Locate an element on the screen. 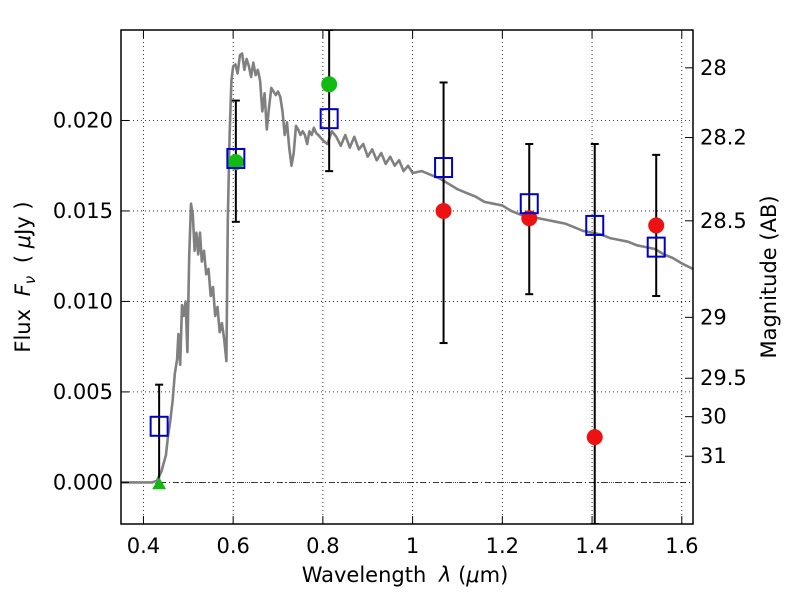 The height and width of the screenshot is (600, 800). y-axis-label-unit-rest: Jy ) is located at coordinates (23, 219).